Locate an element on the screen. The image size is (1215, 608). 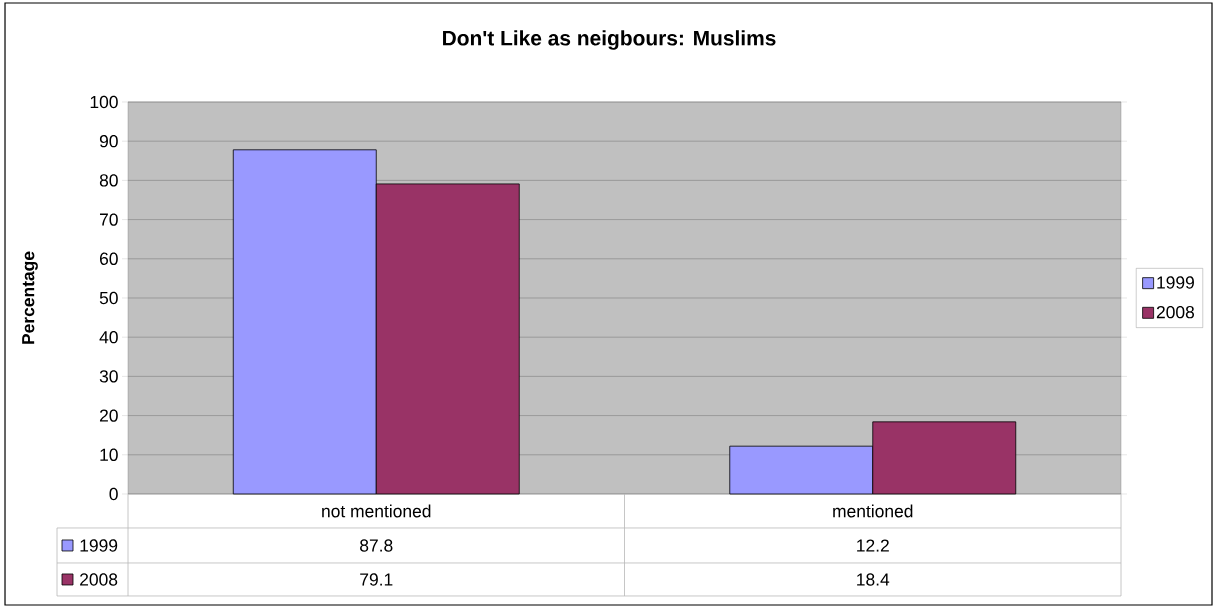
text: 2008 is located at coordinates (99, 579).